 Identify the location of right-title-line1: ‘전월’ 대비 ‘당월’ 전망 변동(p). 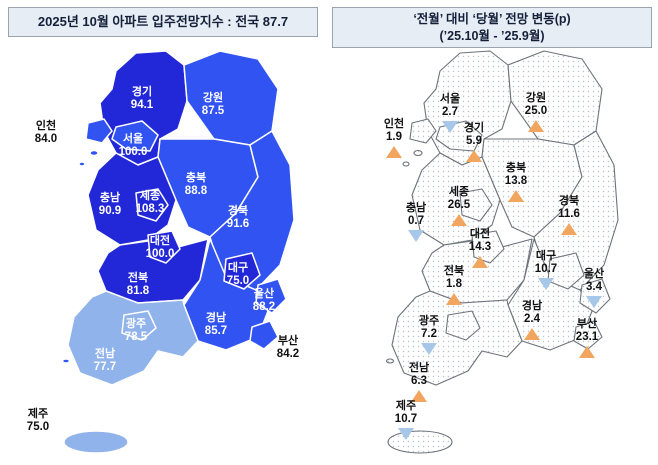
(492, 19).